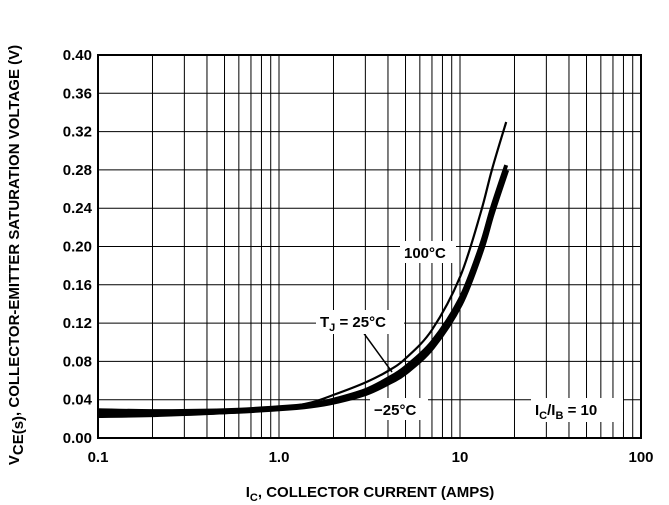  I want to click on annotation-25c-suffix: = 25°C, so click(360, 322).